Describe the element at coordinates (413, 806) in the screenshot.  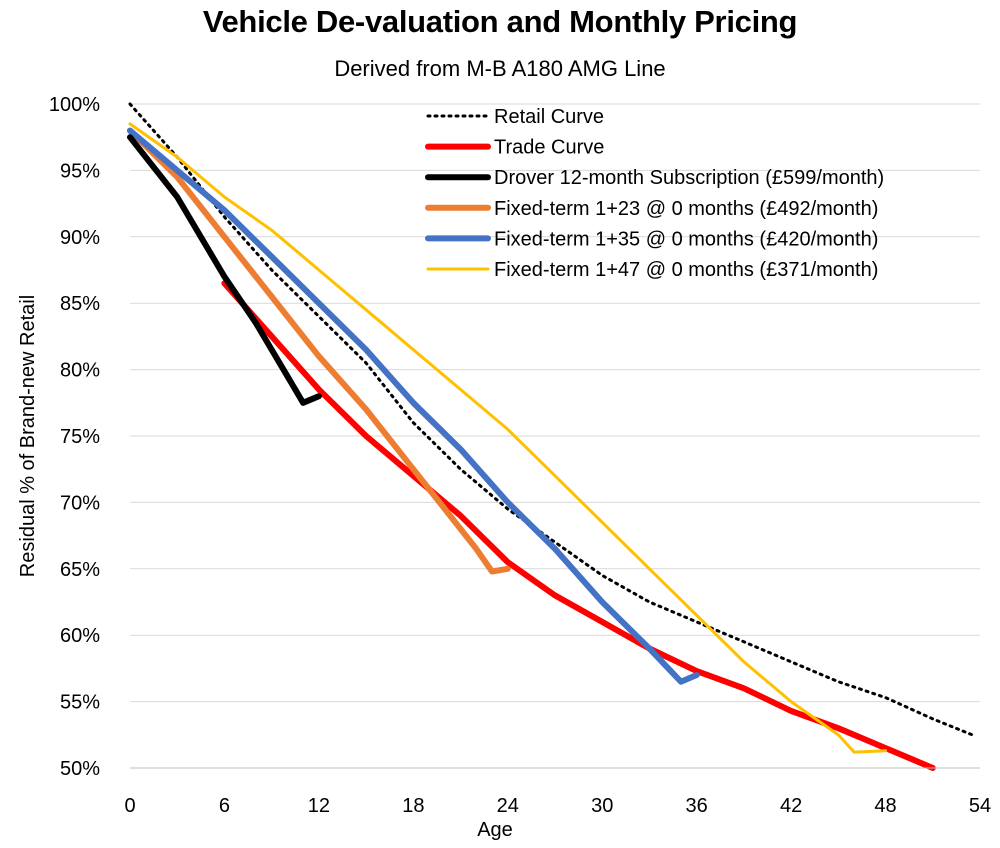
I see `x-tick-label: 18` at that location.